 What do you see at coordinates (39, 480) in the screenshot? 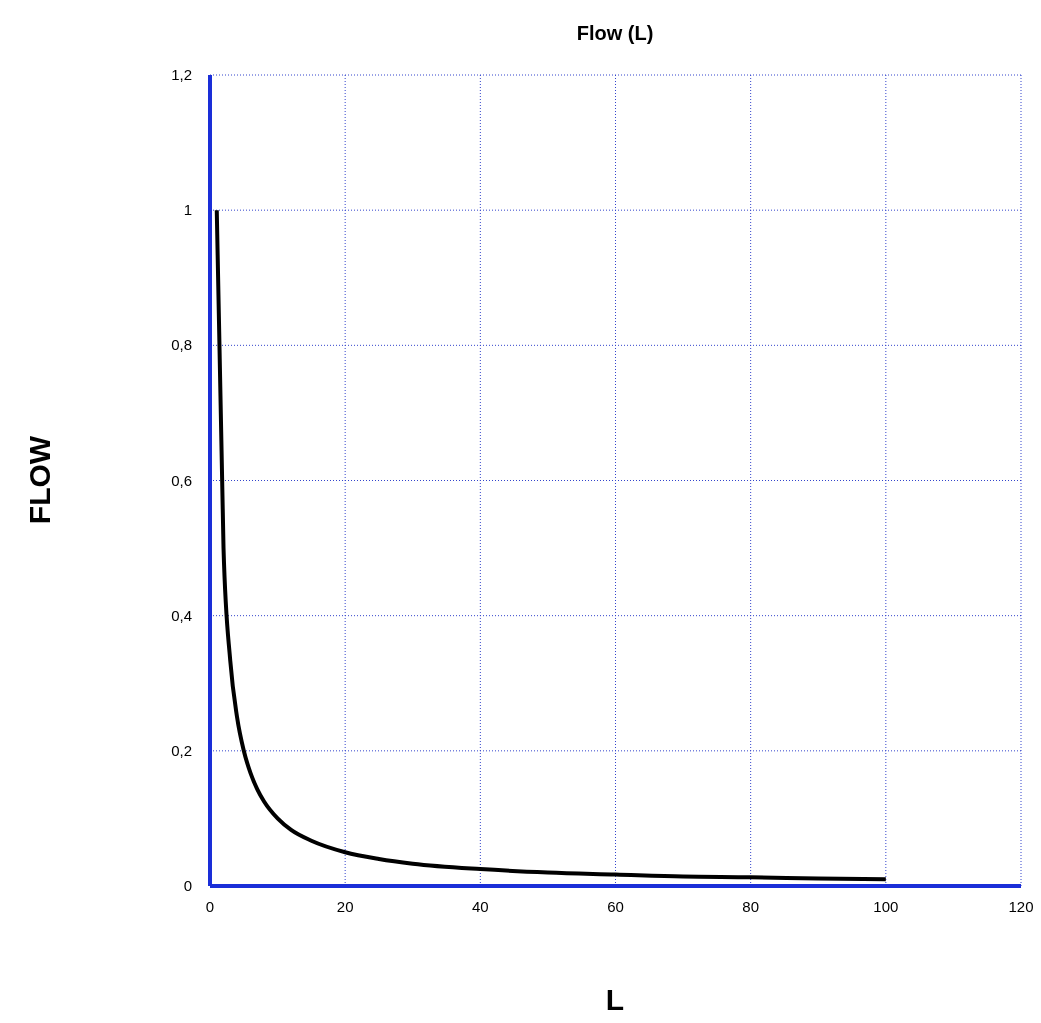
I see `y-axis-title: FLOW` at bounding box center [39, 480].